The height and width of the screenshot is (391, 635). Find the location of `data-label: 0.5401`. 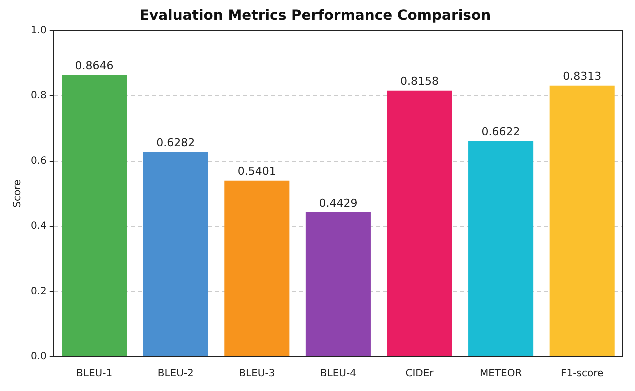

data-label: 0.5401 is located at coordinates (257, 171).